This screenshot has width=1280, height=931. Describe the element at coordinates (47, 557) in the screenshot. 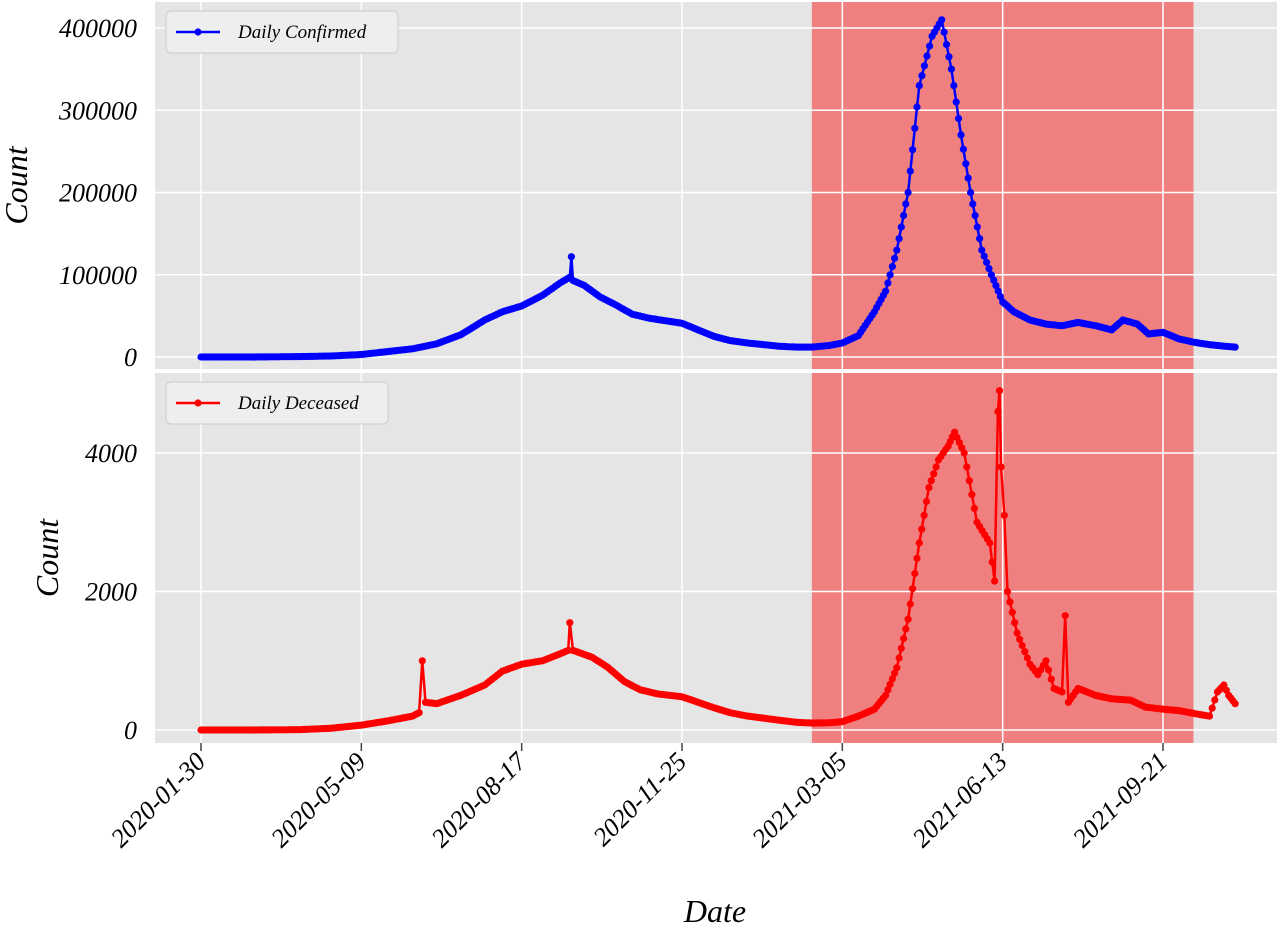

I see `y-axis-title: Count` at that location.